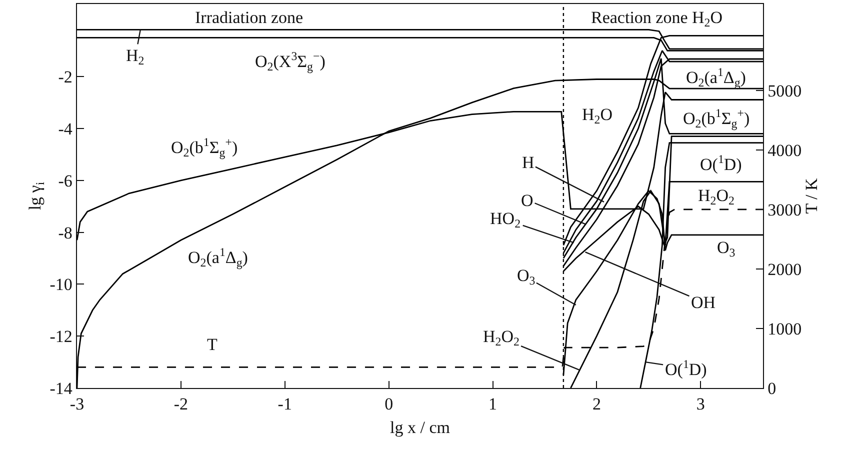  I want to click on y2-axis-title: T / K, so click(811, 195).